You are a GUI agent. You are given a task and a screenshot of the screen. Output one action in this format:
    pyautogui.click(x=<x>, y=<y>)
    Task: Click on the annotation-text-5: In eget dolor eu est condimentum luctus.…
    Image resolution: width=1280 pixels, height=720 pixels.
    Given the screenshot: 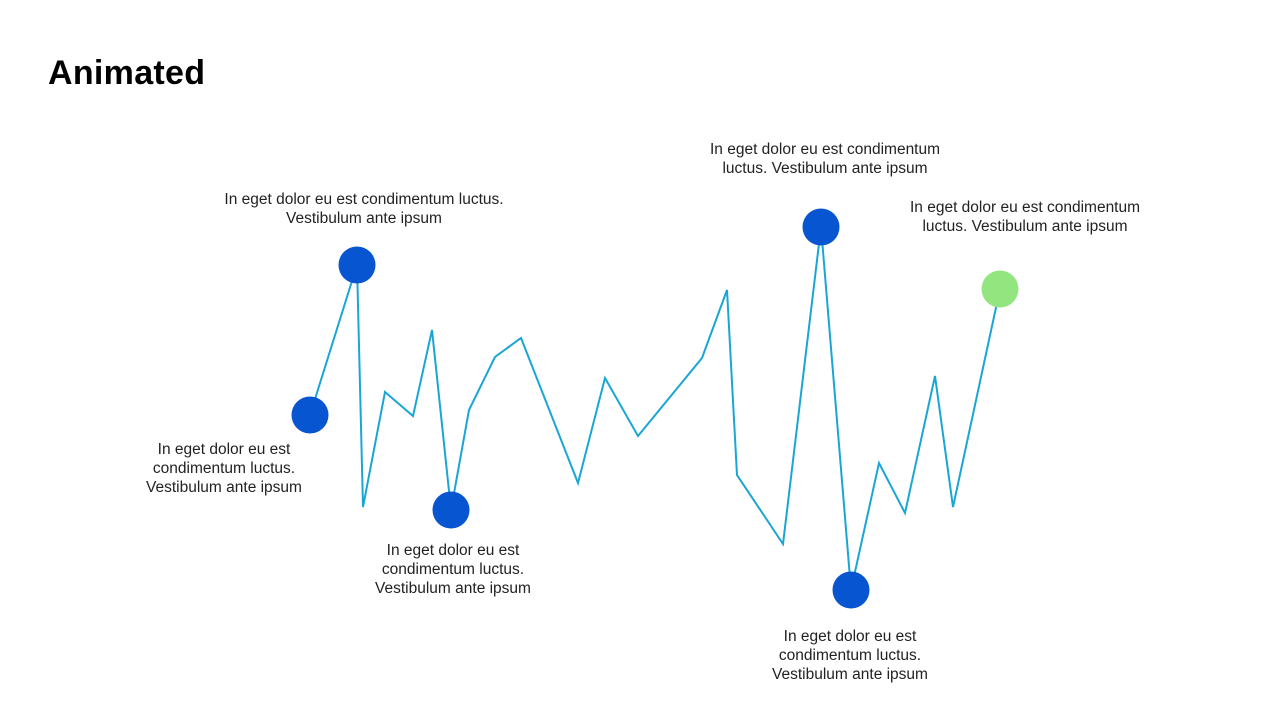 What is the action you would take?
    pyautogui.click(x=850, y=655)
    